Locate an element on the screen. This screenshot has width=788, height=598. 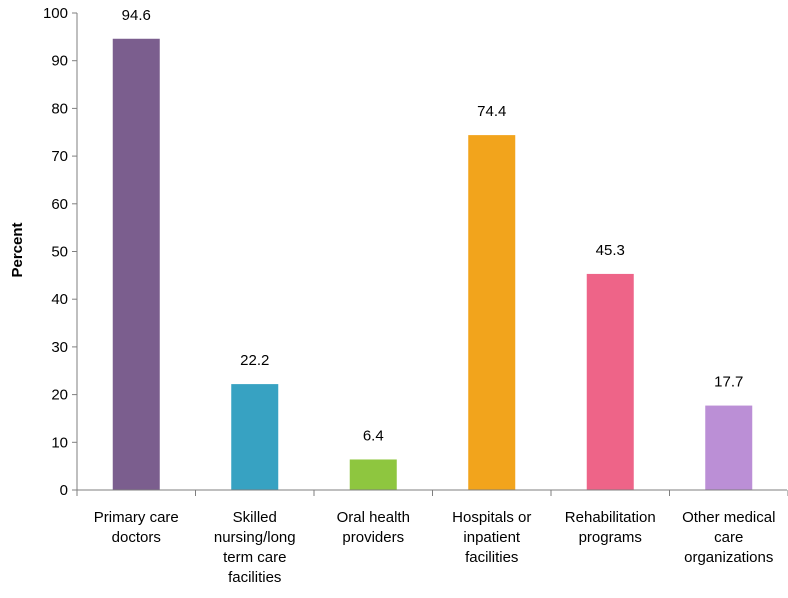
data-label: 6.4 is located at coordinates (373, 435).